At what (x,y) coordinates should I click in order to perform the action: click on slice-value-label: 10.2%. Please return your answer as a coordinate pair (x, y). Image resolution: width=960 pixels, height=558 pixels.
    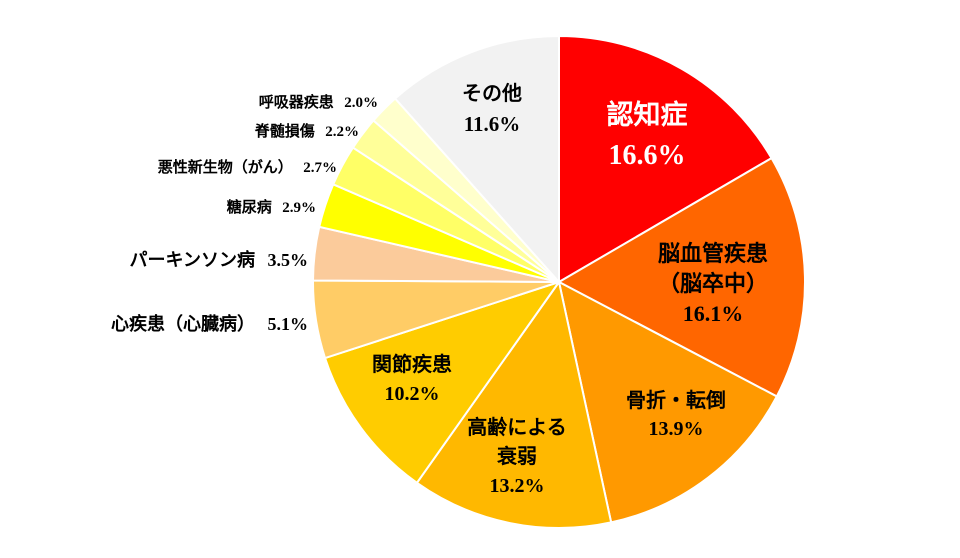
    Looking at the image, I should click on (412, 394).